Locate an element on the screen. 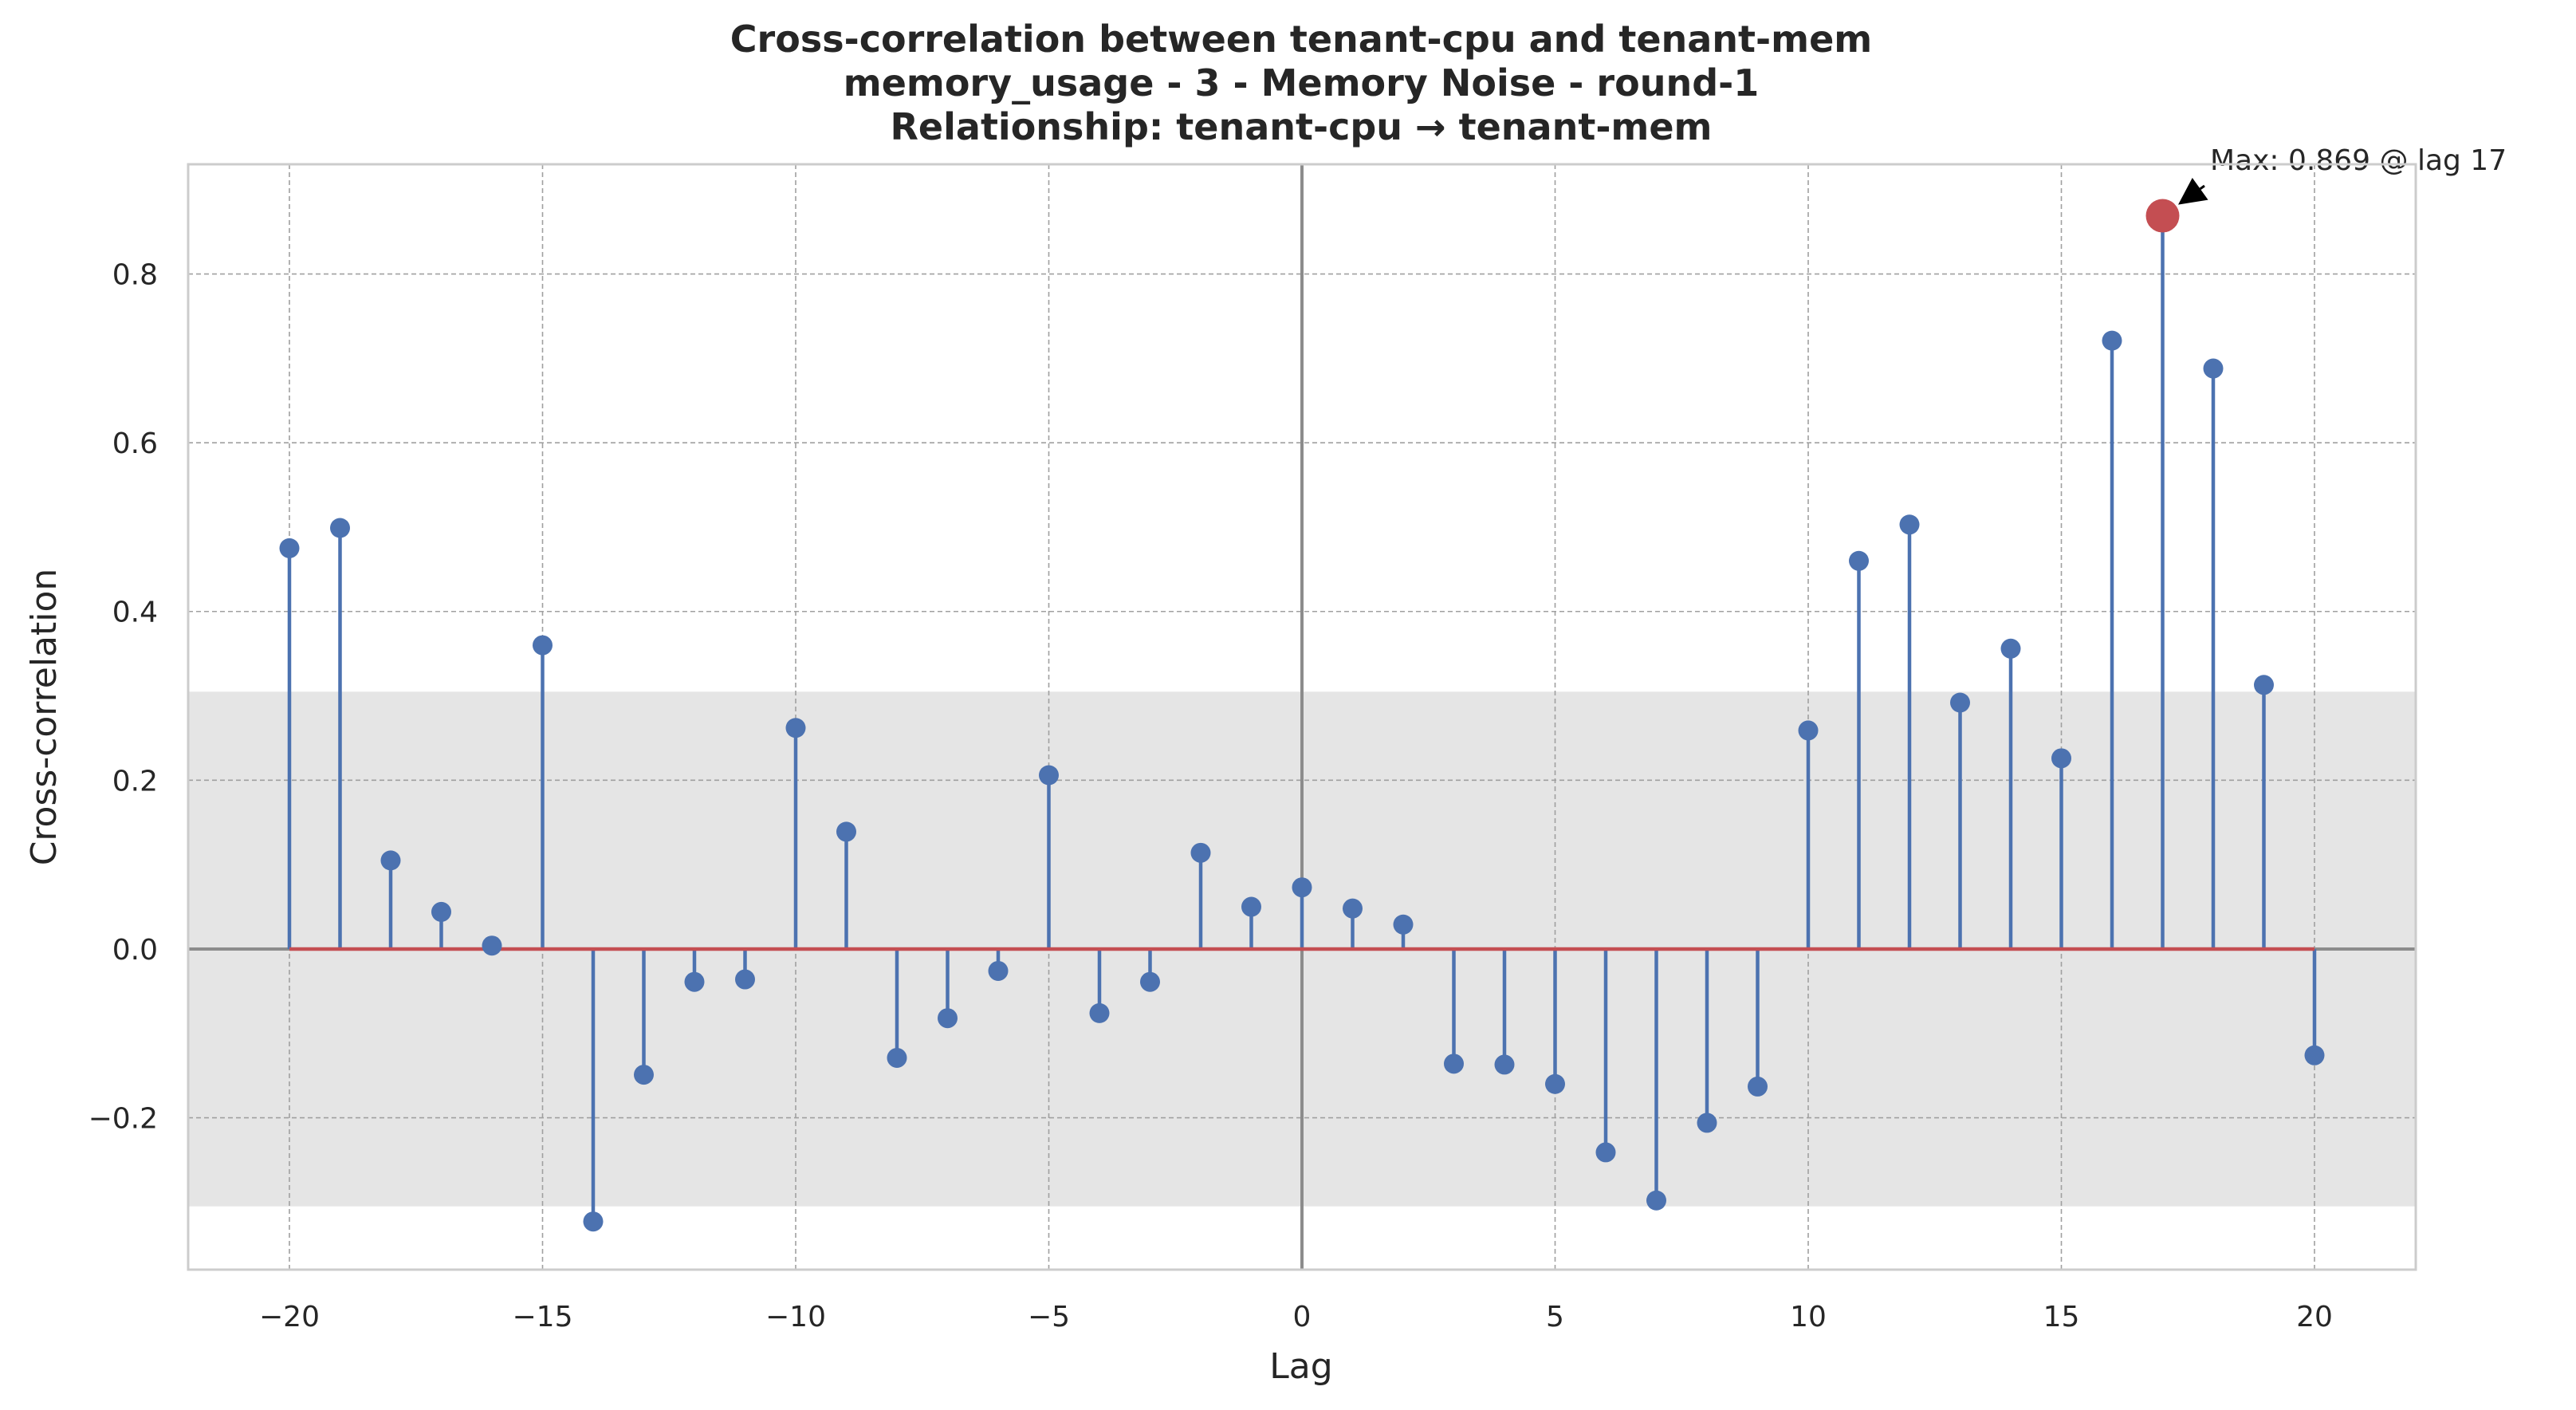 This screenshot has height=1410, width=2576. x-tick-label: −15 is located at coordinates (543, 1317).